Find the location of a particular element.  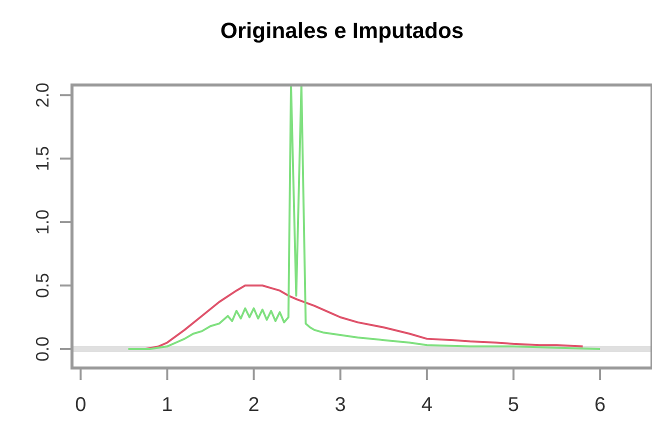

x-tick-label: 5 is located at coordinates (514, 405).